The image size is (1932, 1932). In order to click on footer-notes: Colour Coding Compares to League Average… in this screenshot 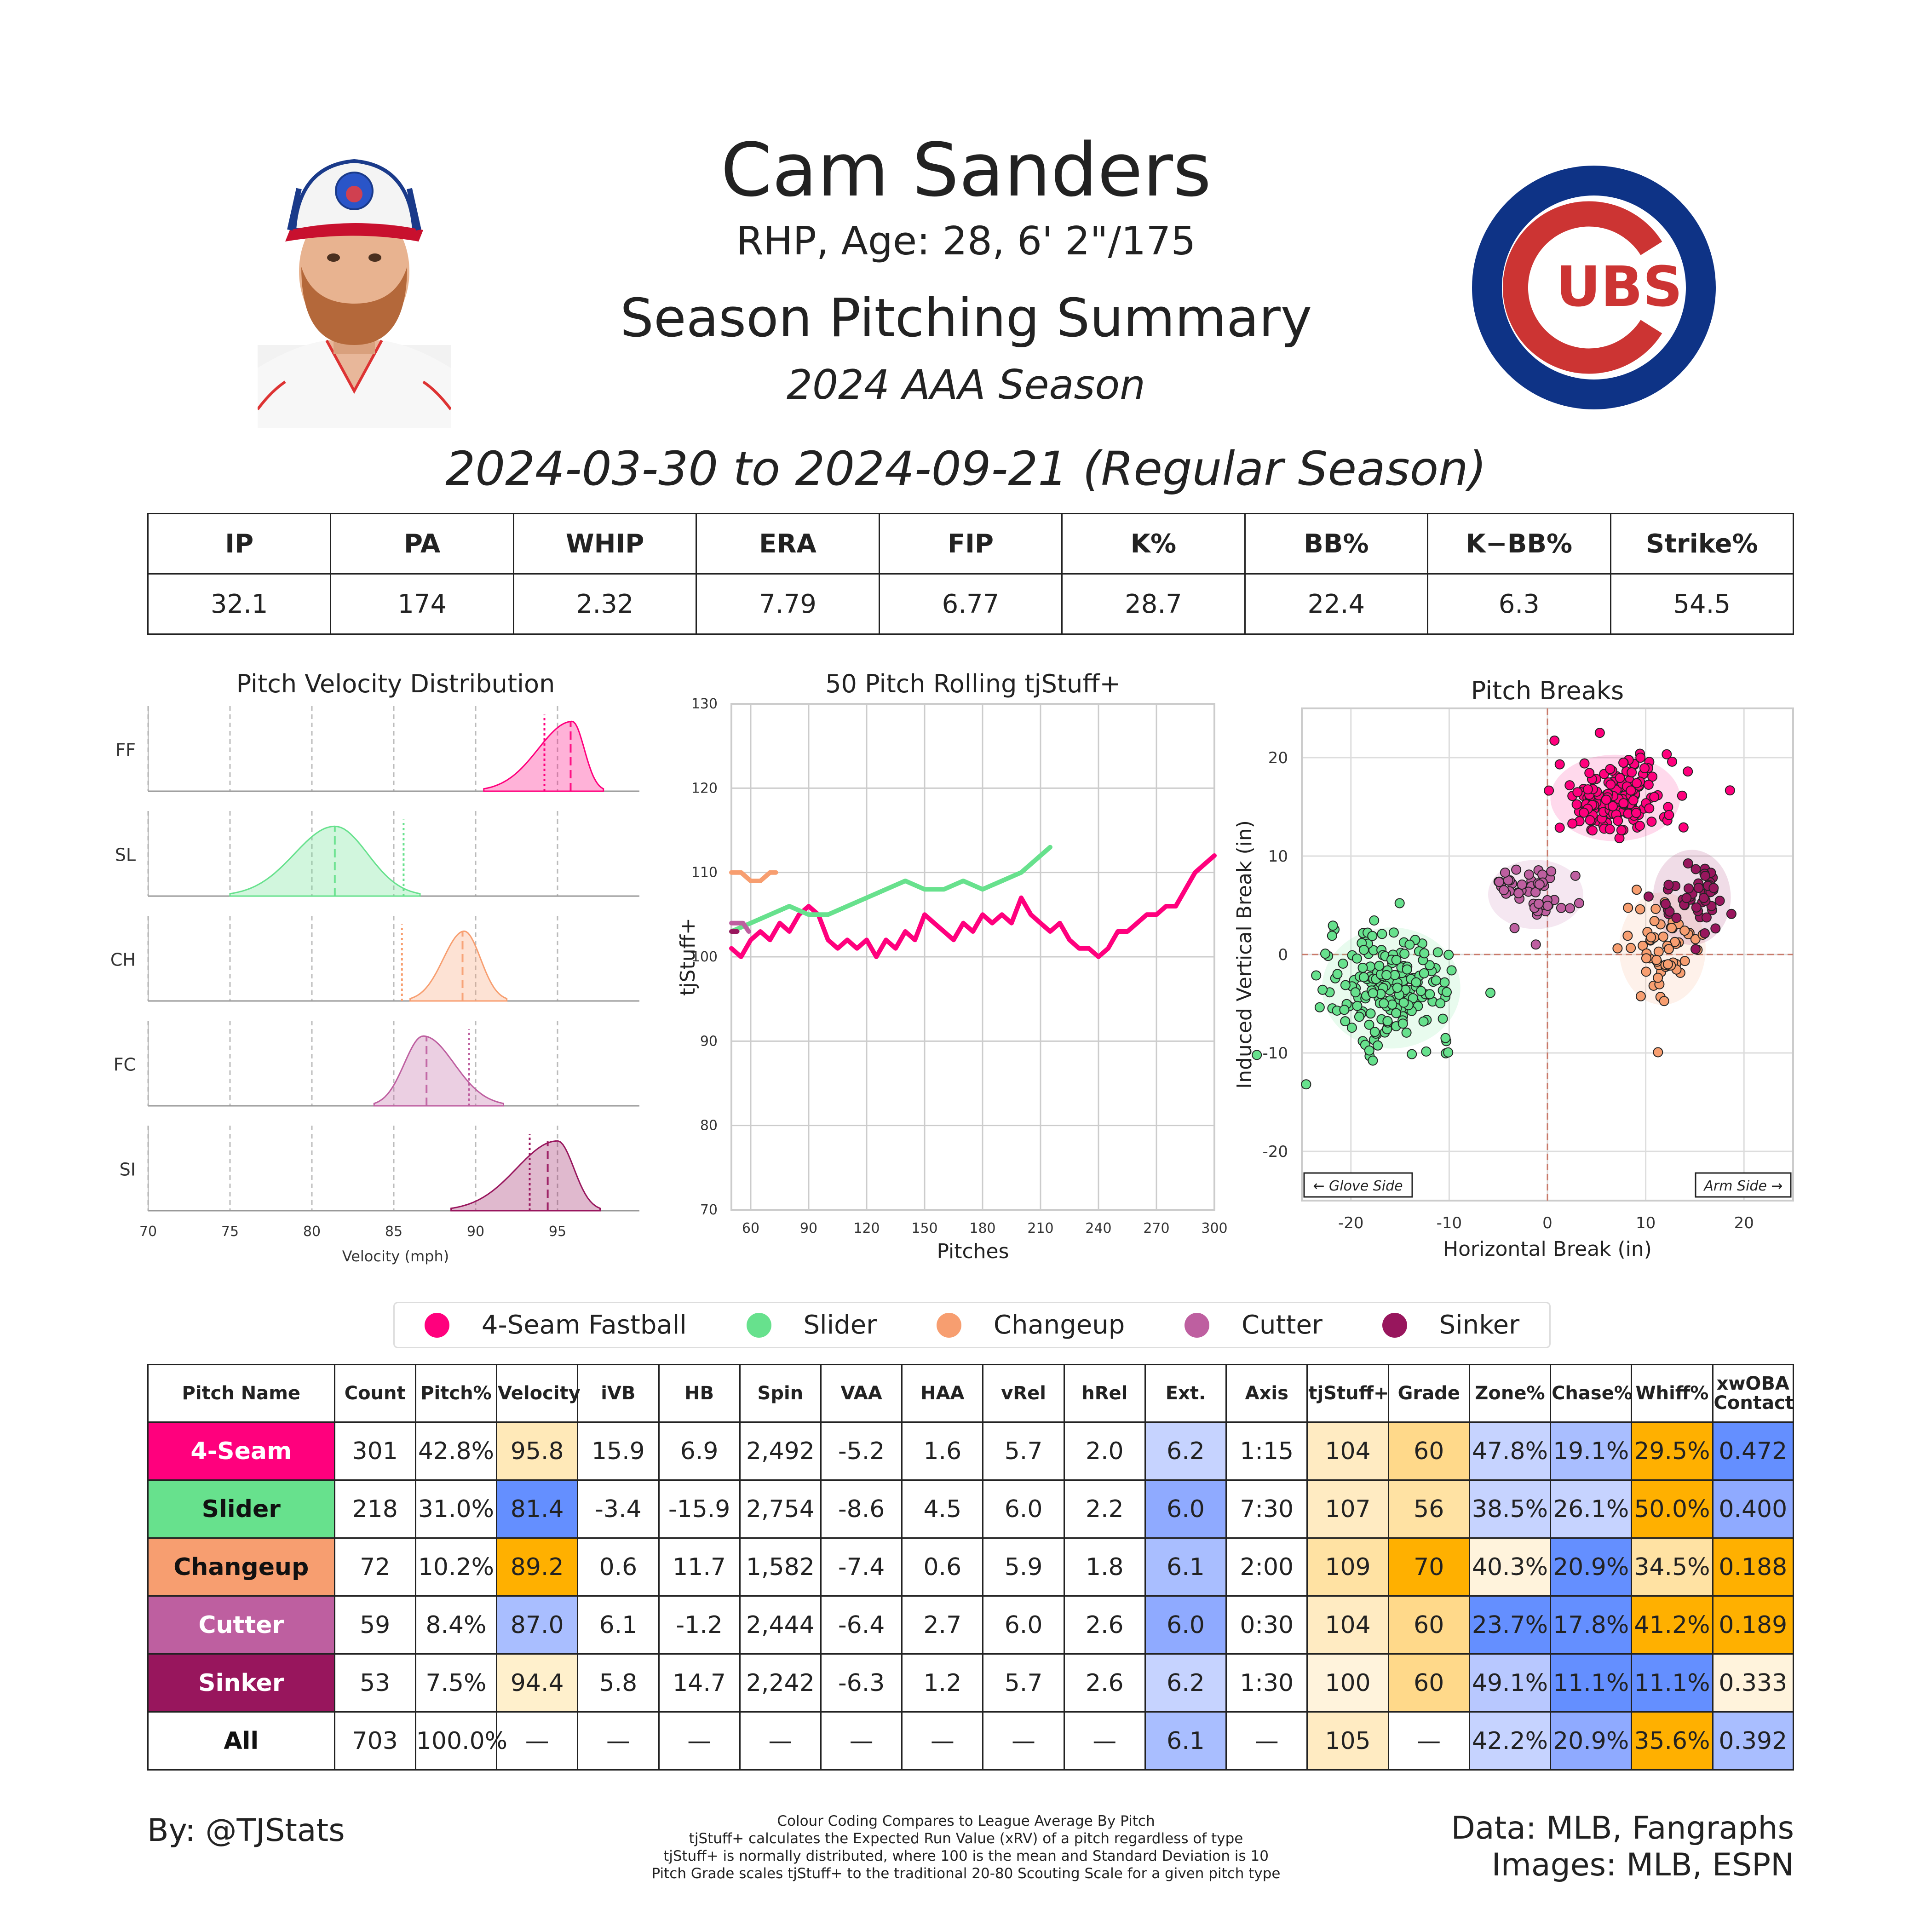, I will do `click(966, 1847)`.